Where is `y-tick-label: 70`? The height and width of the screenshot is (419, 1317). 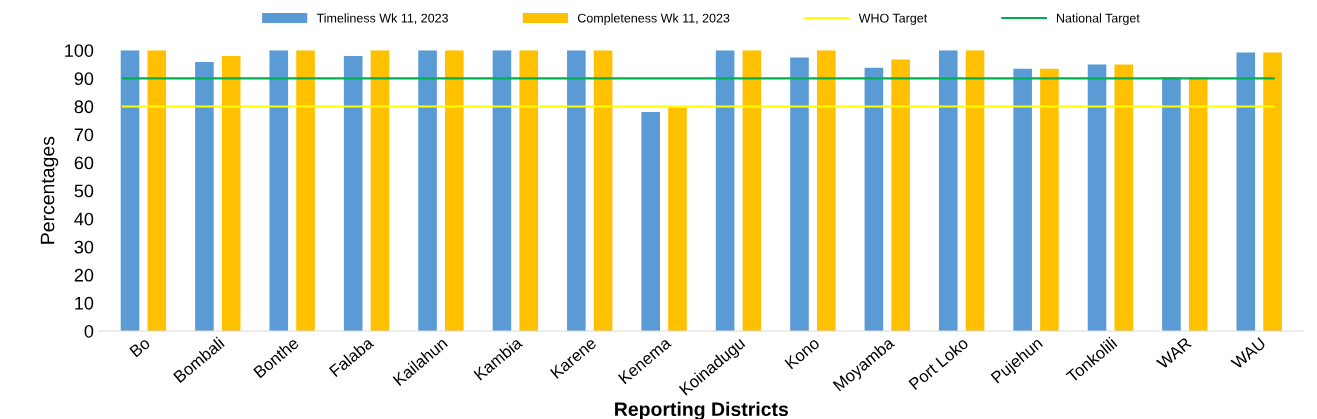
y-tick-label: 70 is located at coordinates (84, 135).